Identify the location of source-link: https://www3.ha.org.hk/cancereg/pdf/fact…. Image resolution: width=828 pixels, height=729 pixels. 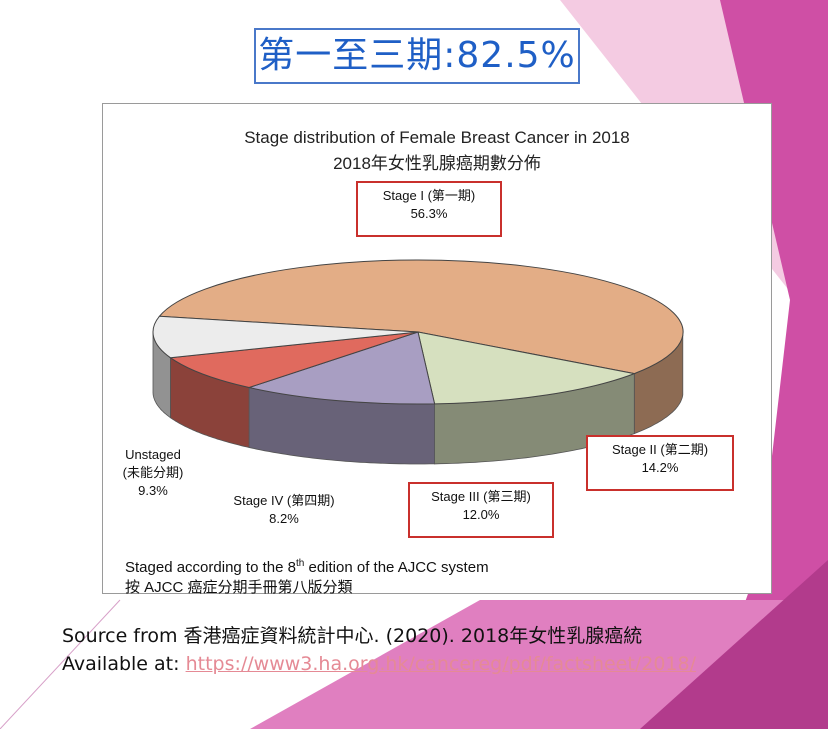
(440, 664).